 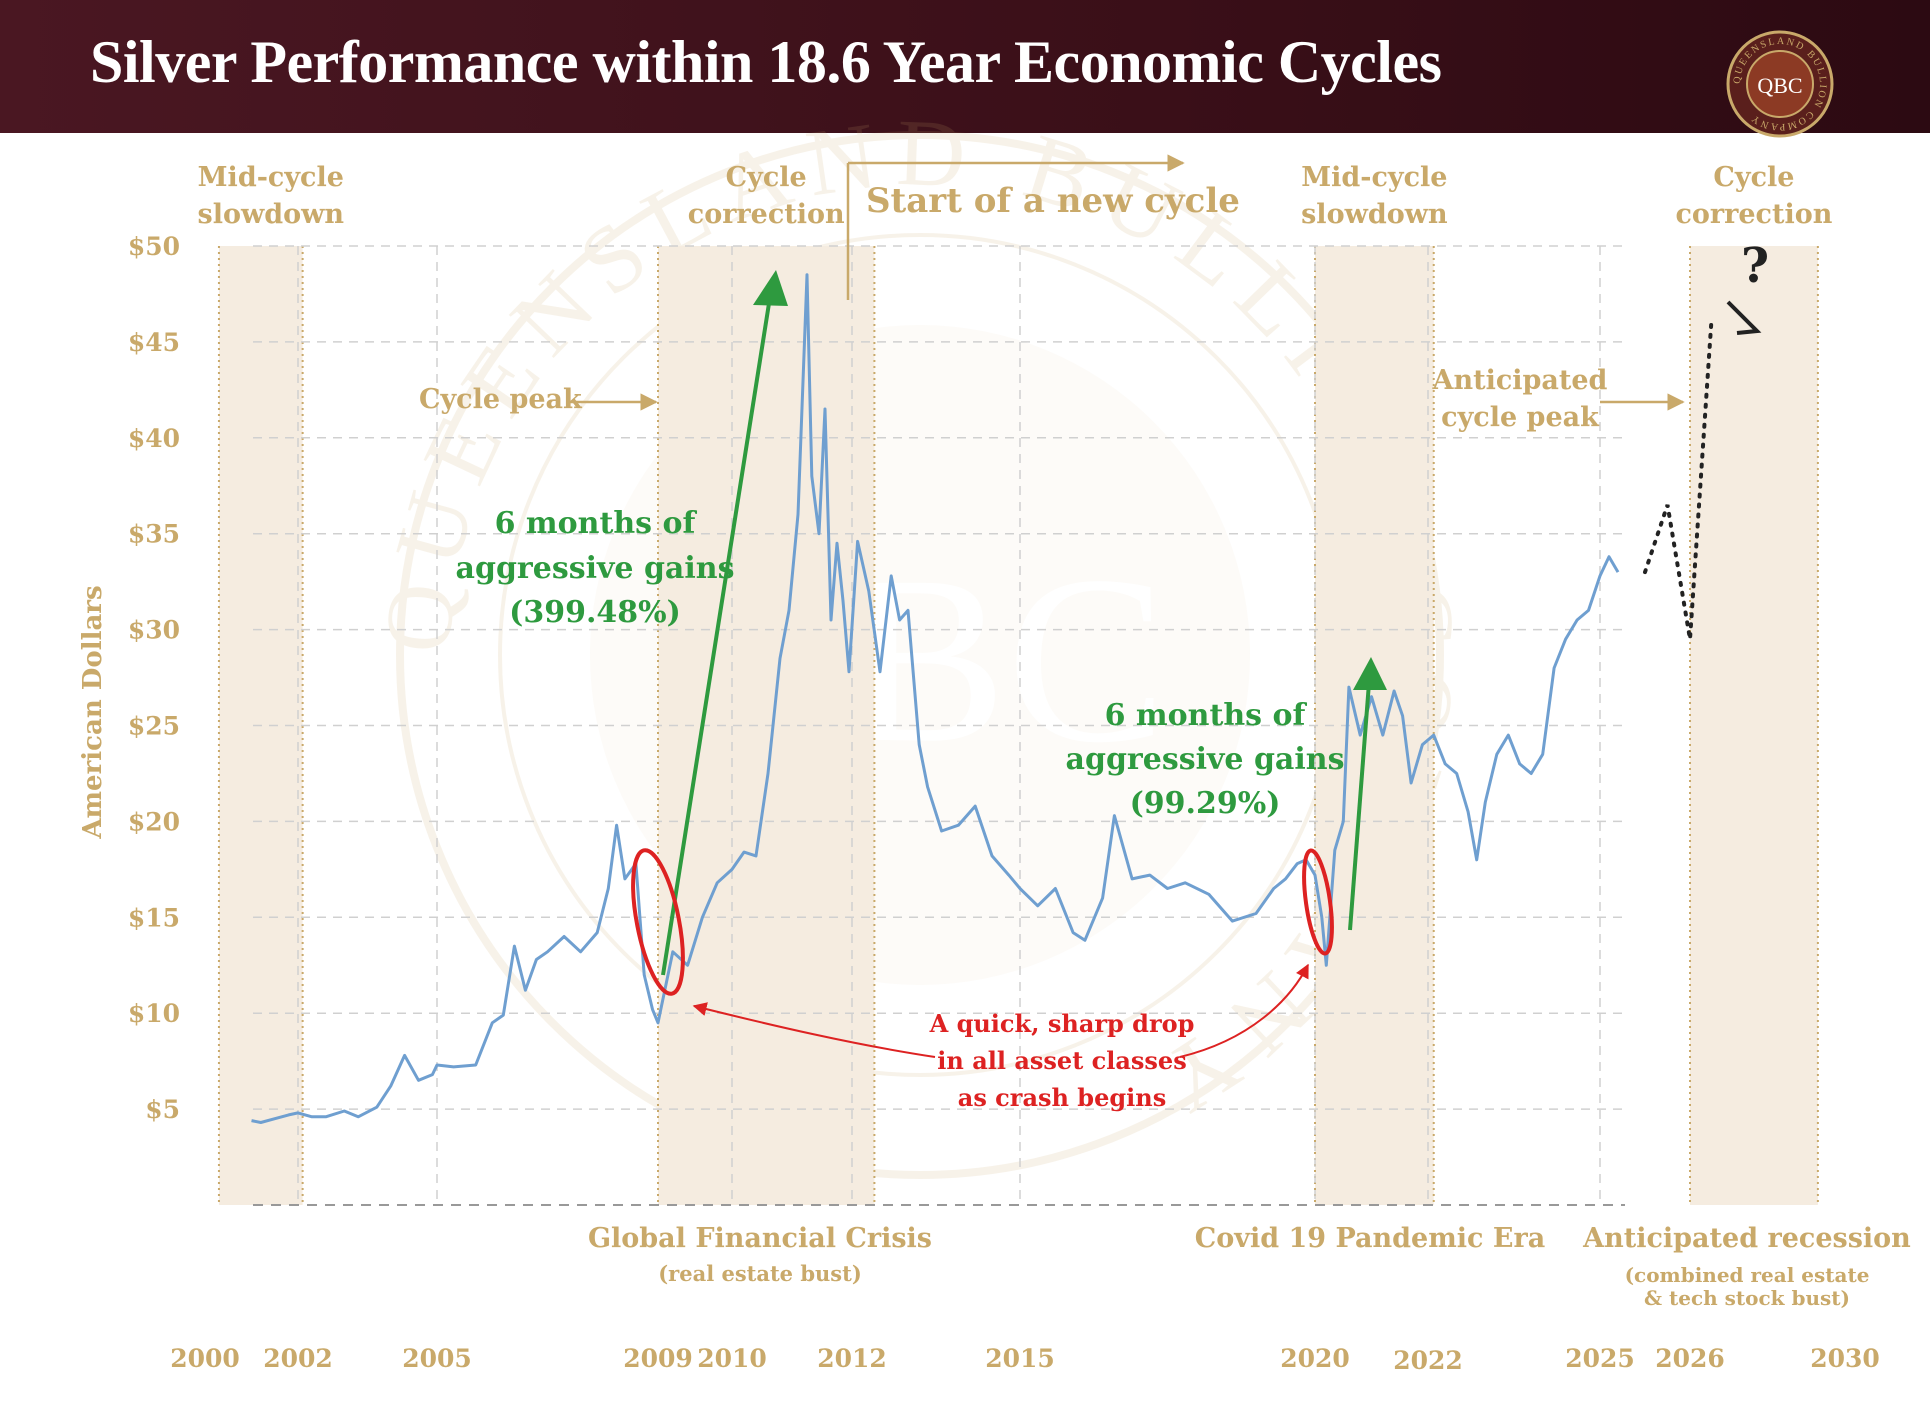 What do you see at coordinates (154, 534) in the screenshot?
I see `y-tick-label: $35` at bounding box center [154, 534].